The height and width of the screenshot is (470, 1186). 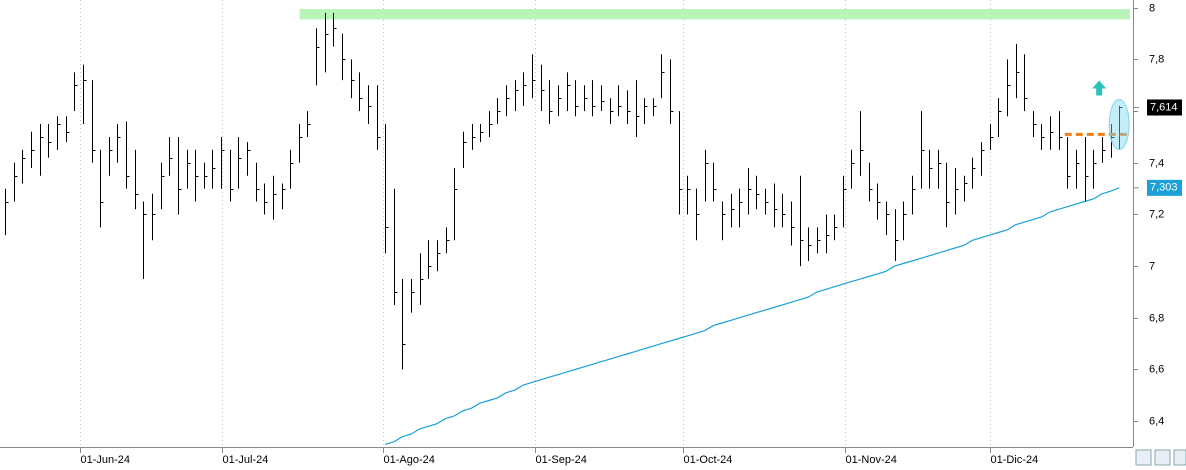 What do you see at coordinates (1143, 457) in the screenshot?
I see `zoom-icon` at bounding box center [1143, 457].